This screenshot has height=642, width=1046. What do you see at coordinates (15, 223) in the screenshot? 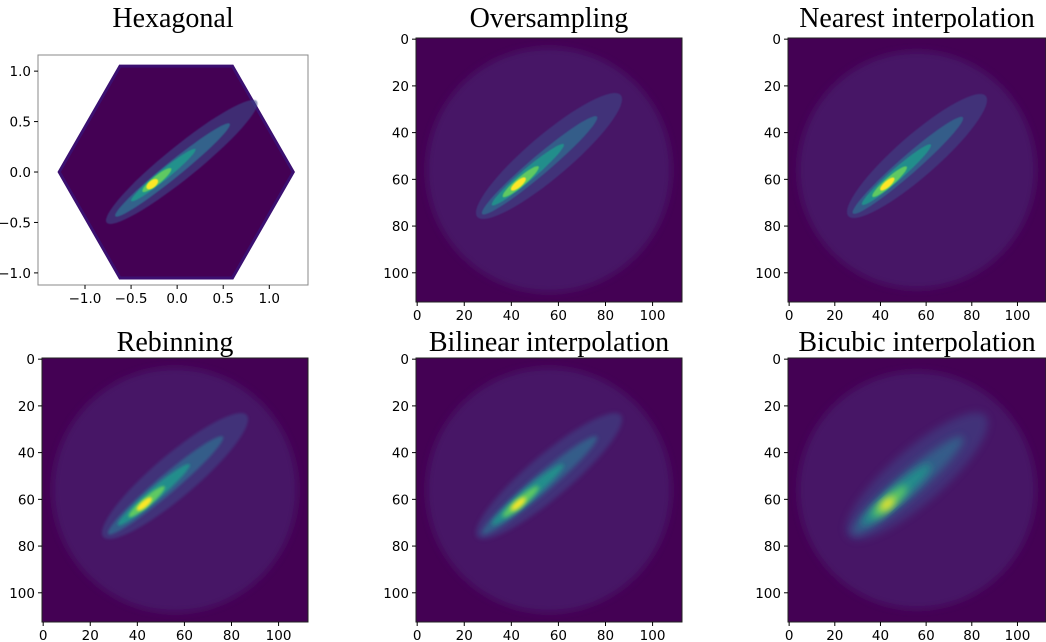
I see `y-tick-label: −0.5` at bounding box center [15, 223].